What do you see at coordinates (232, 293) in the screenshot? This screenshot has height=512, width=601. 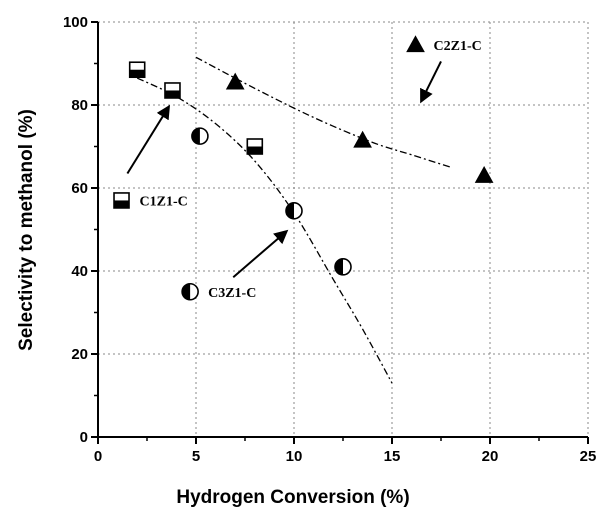 I see `legend-label: C3Z1-C` at bounding box center [232, 293].